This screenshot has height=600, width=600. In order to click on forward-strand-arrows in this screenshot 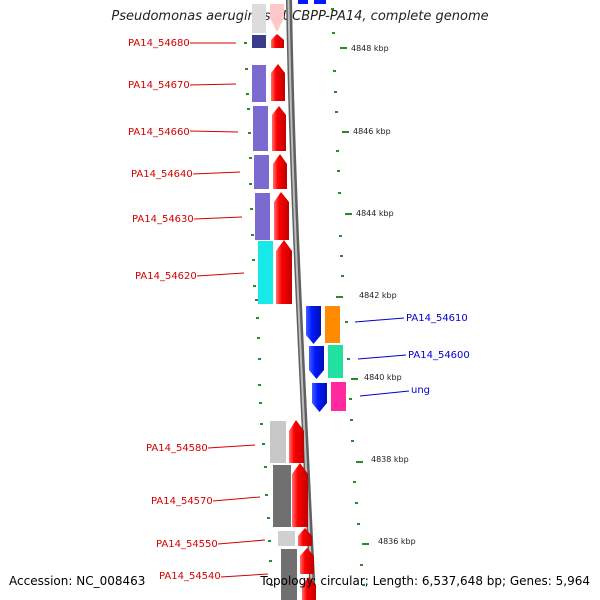, I will do `click(293, 317)`.